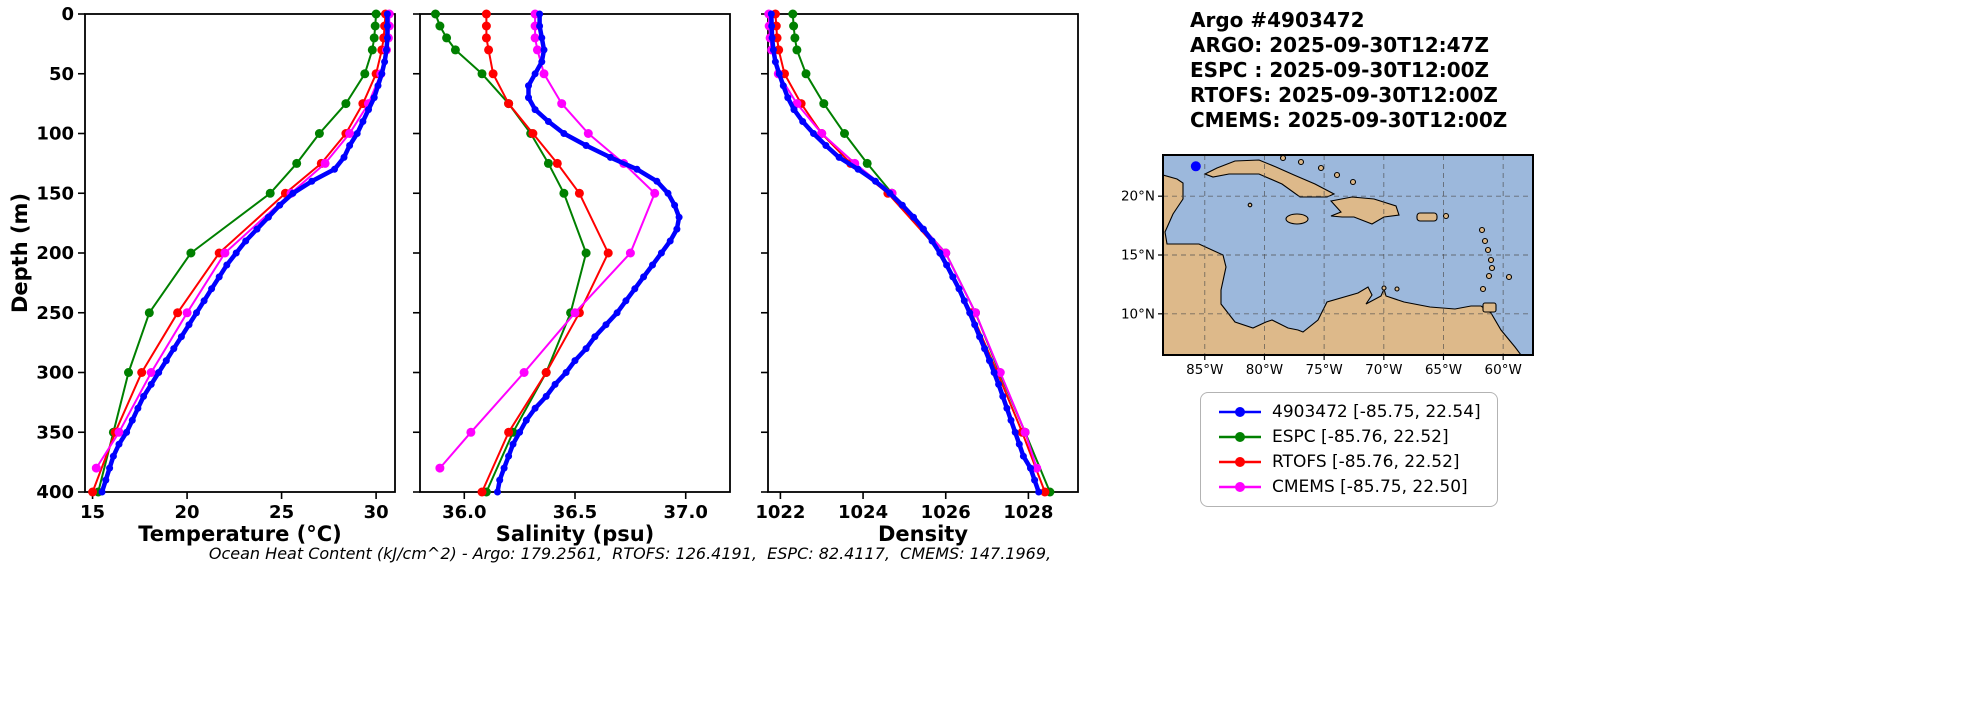 The width and height of the screenshot is (1967, 712). Describe the element at coordinates (55, 373) in the screenshot. I see `svg-text: 300` at that location.